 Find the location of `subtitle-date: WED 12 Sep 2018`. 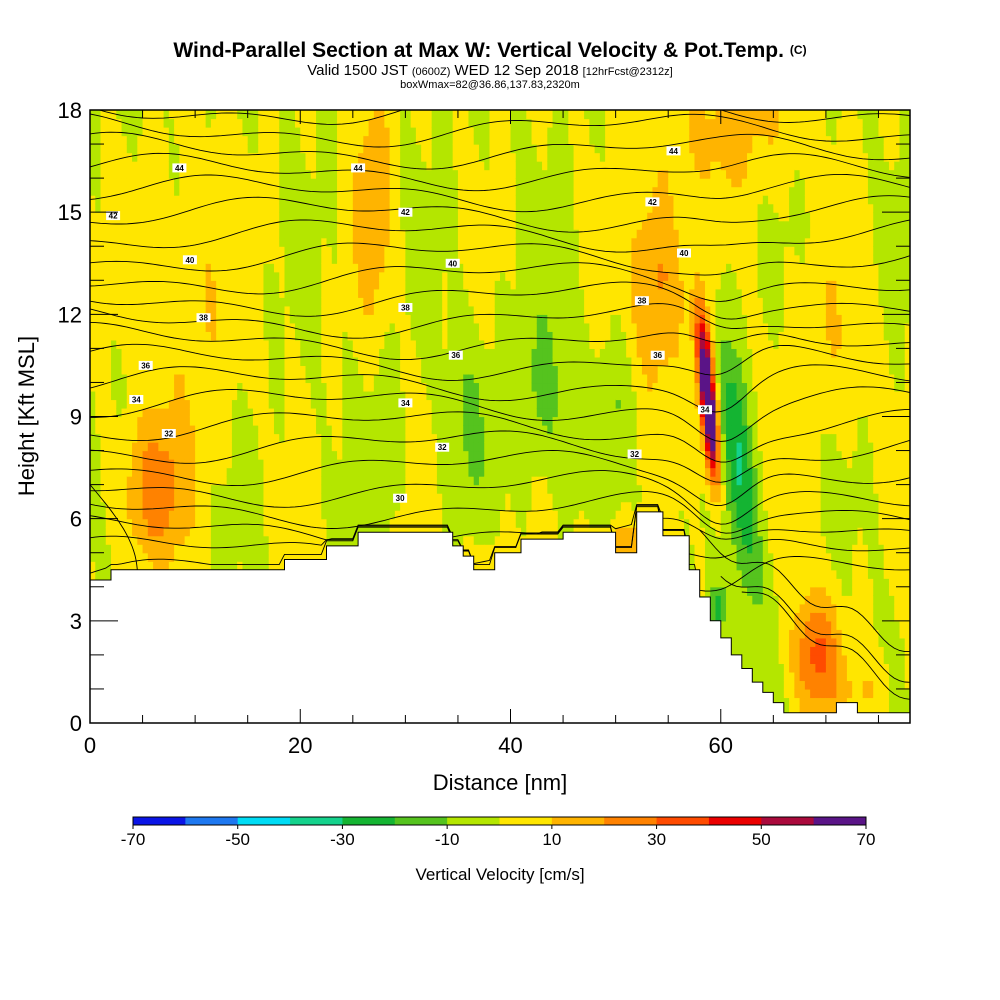

subtitle-date: WED 12 Sep 2018 is located at coordinates (516, 70).